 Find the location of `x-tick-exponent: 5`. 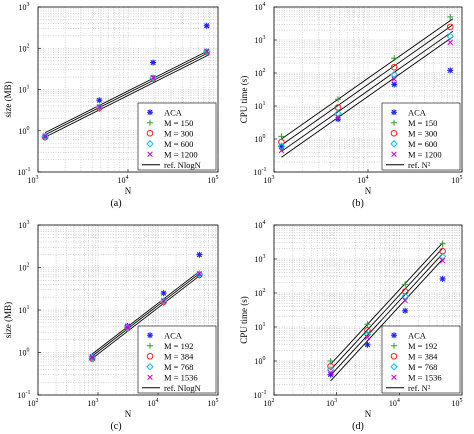

x-tick-exponent: 5 is located at coordinates (461, 178).